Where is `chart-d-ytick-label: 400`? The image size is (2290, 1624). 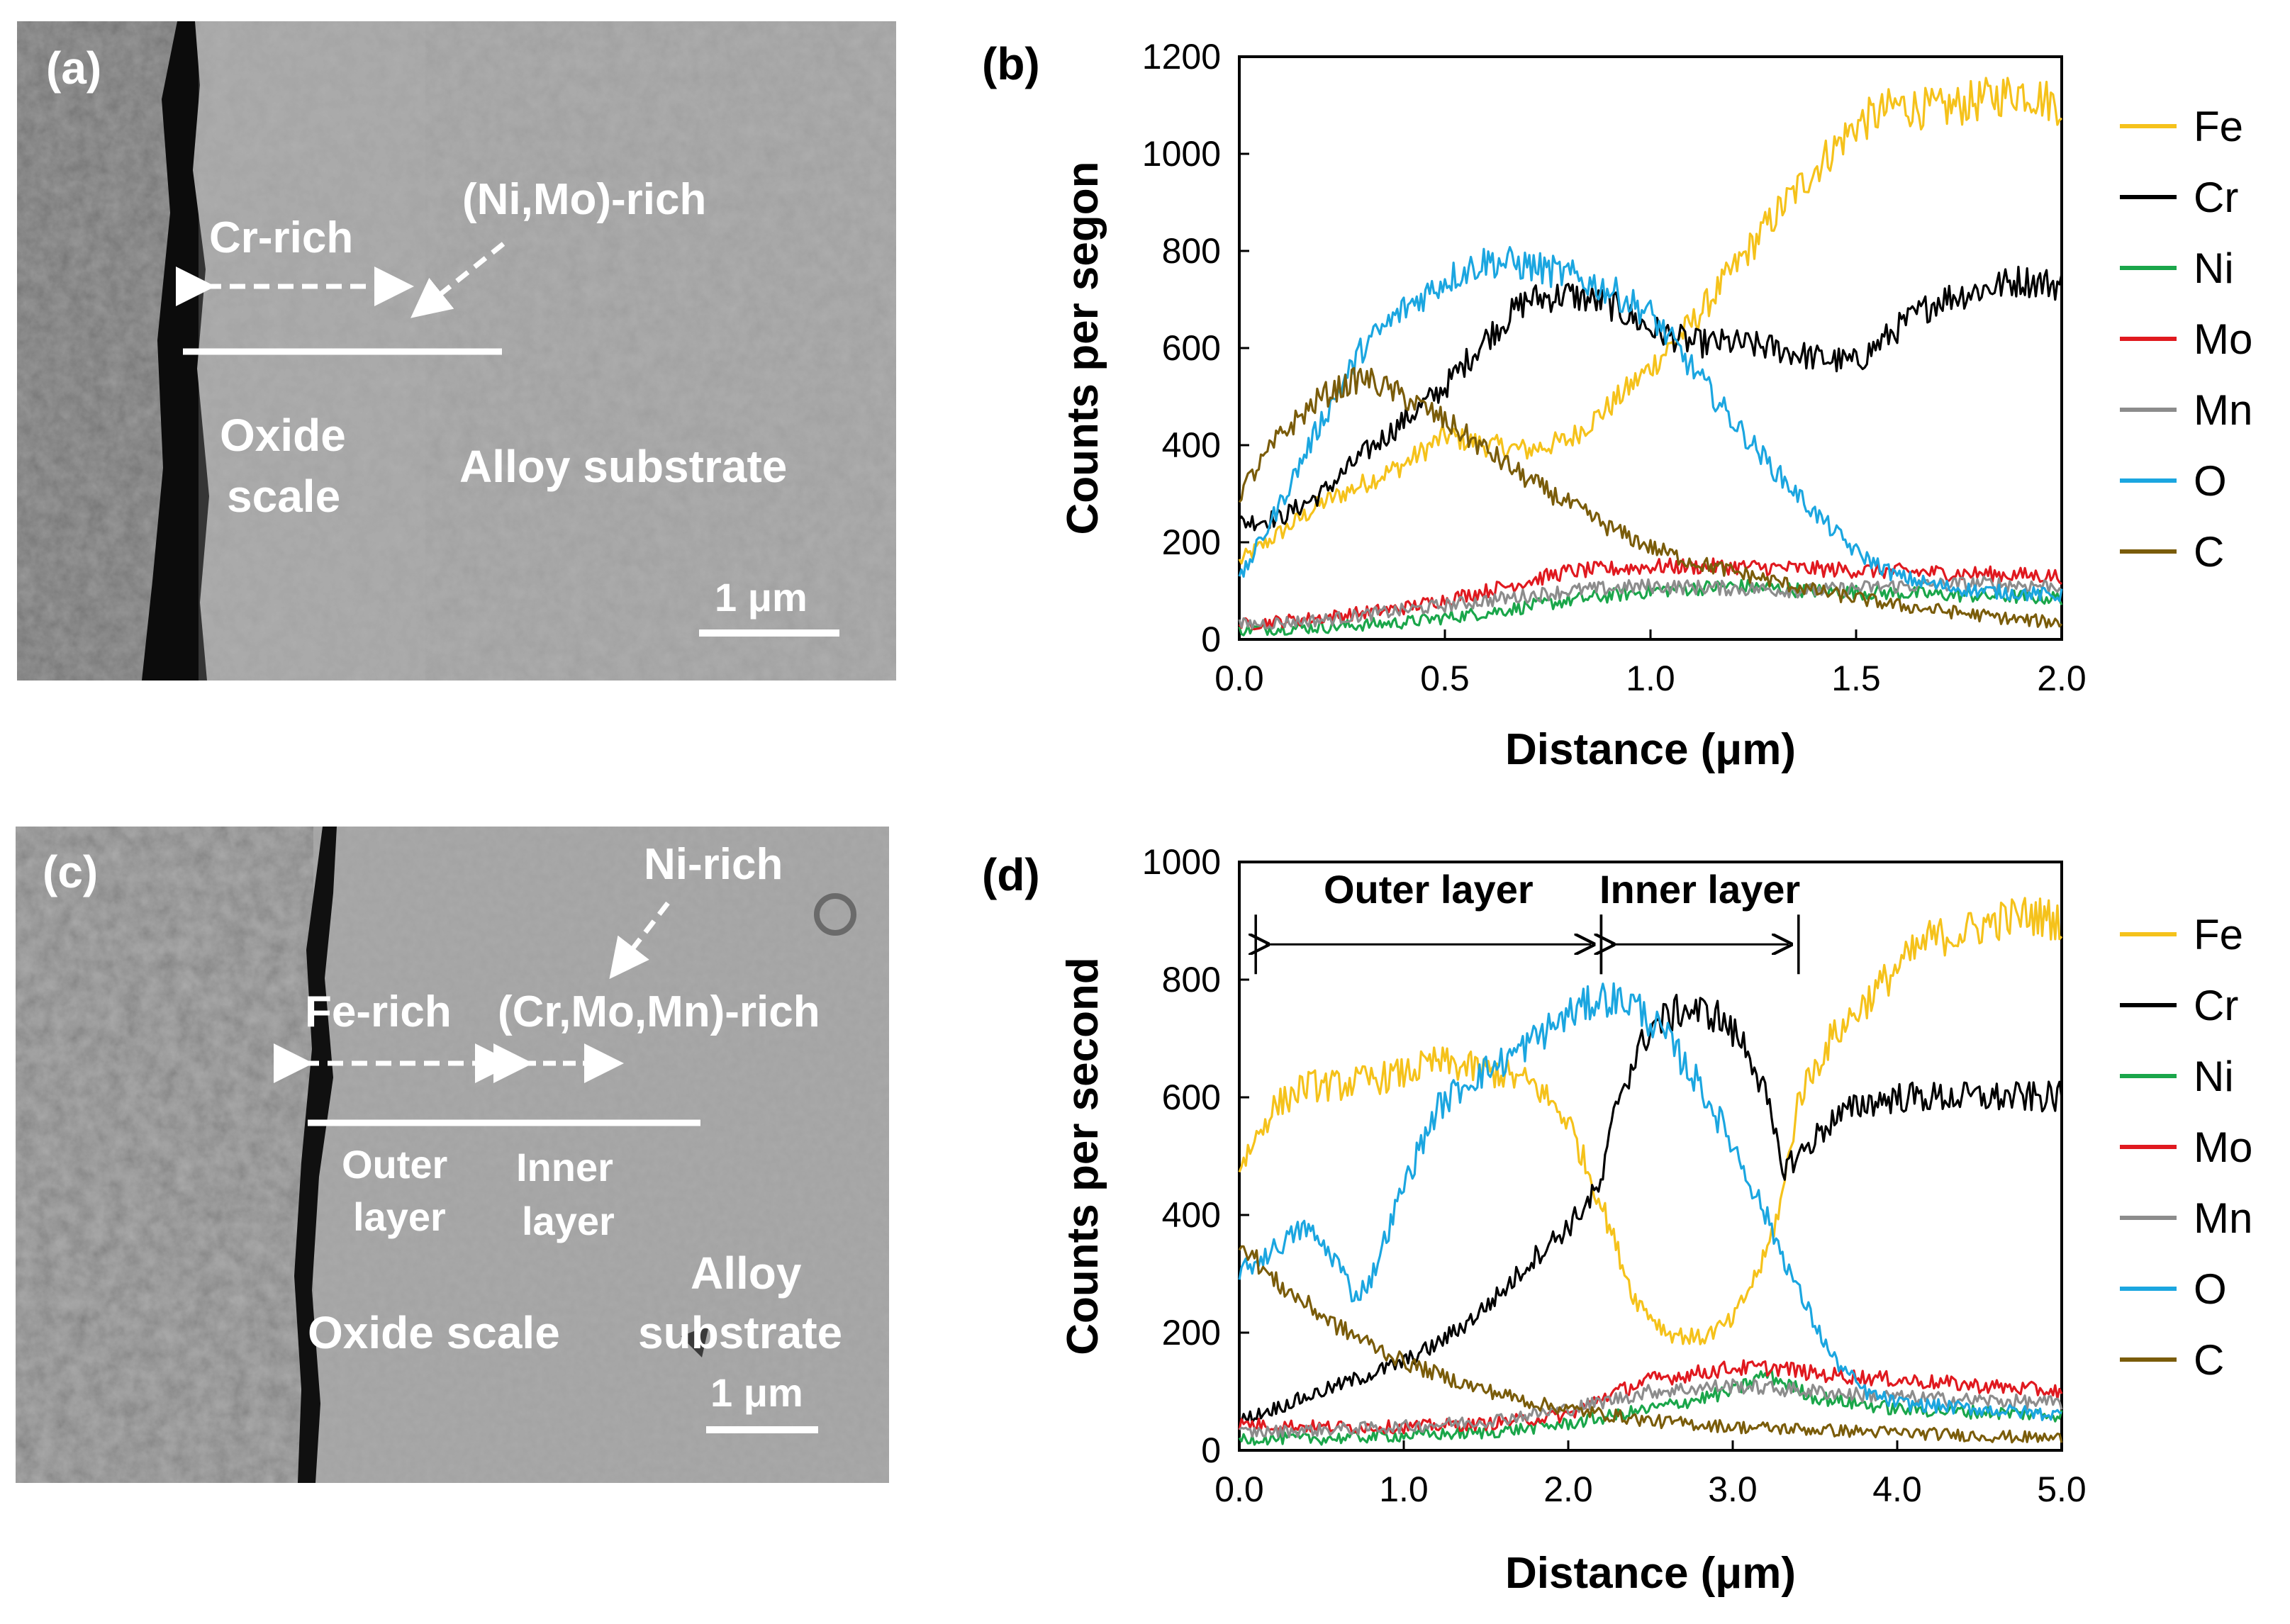 chart-d-ytick-label: 400 is located at coordinates (1191, 1215).